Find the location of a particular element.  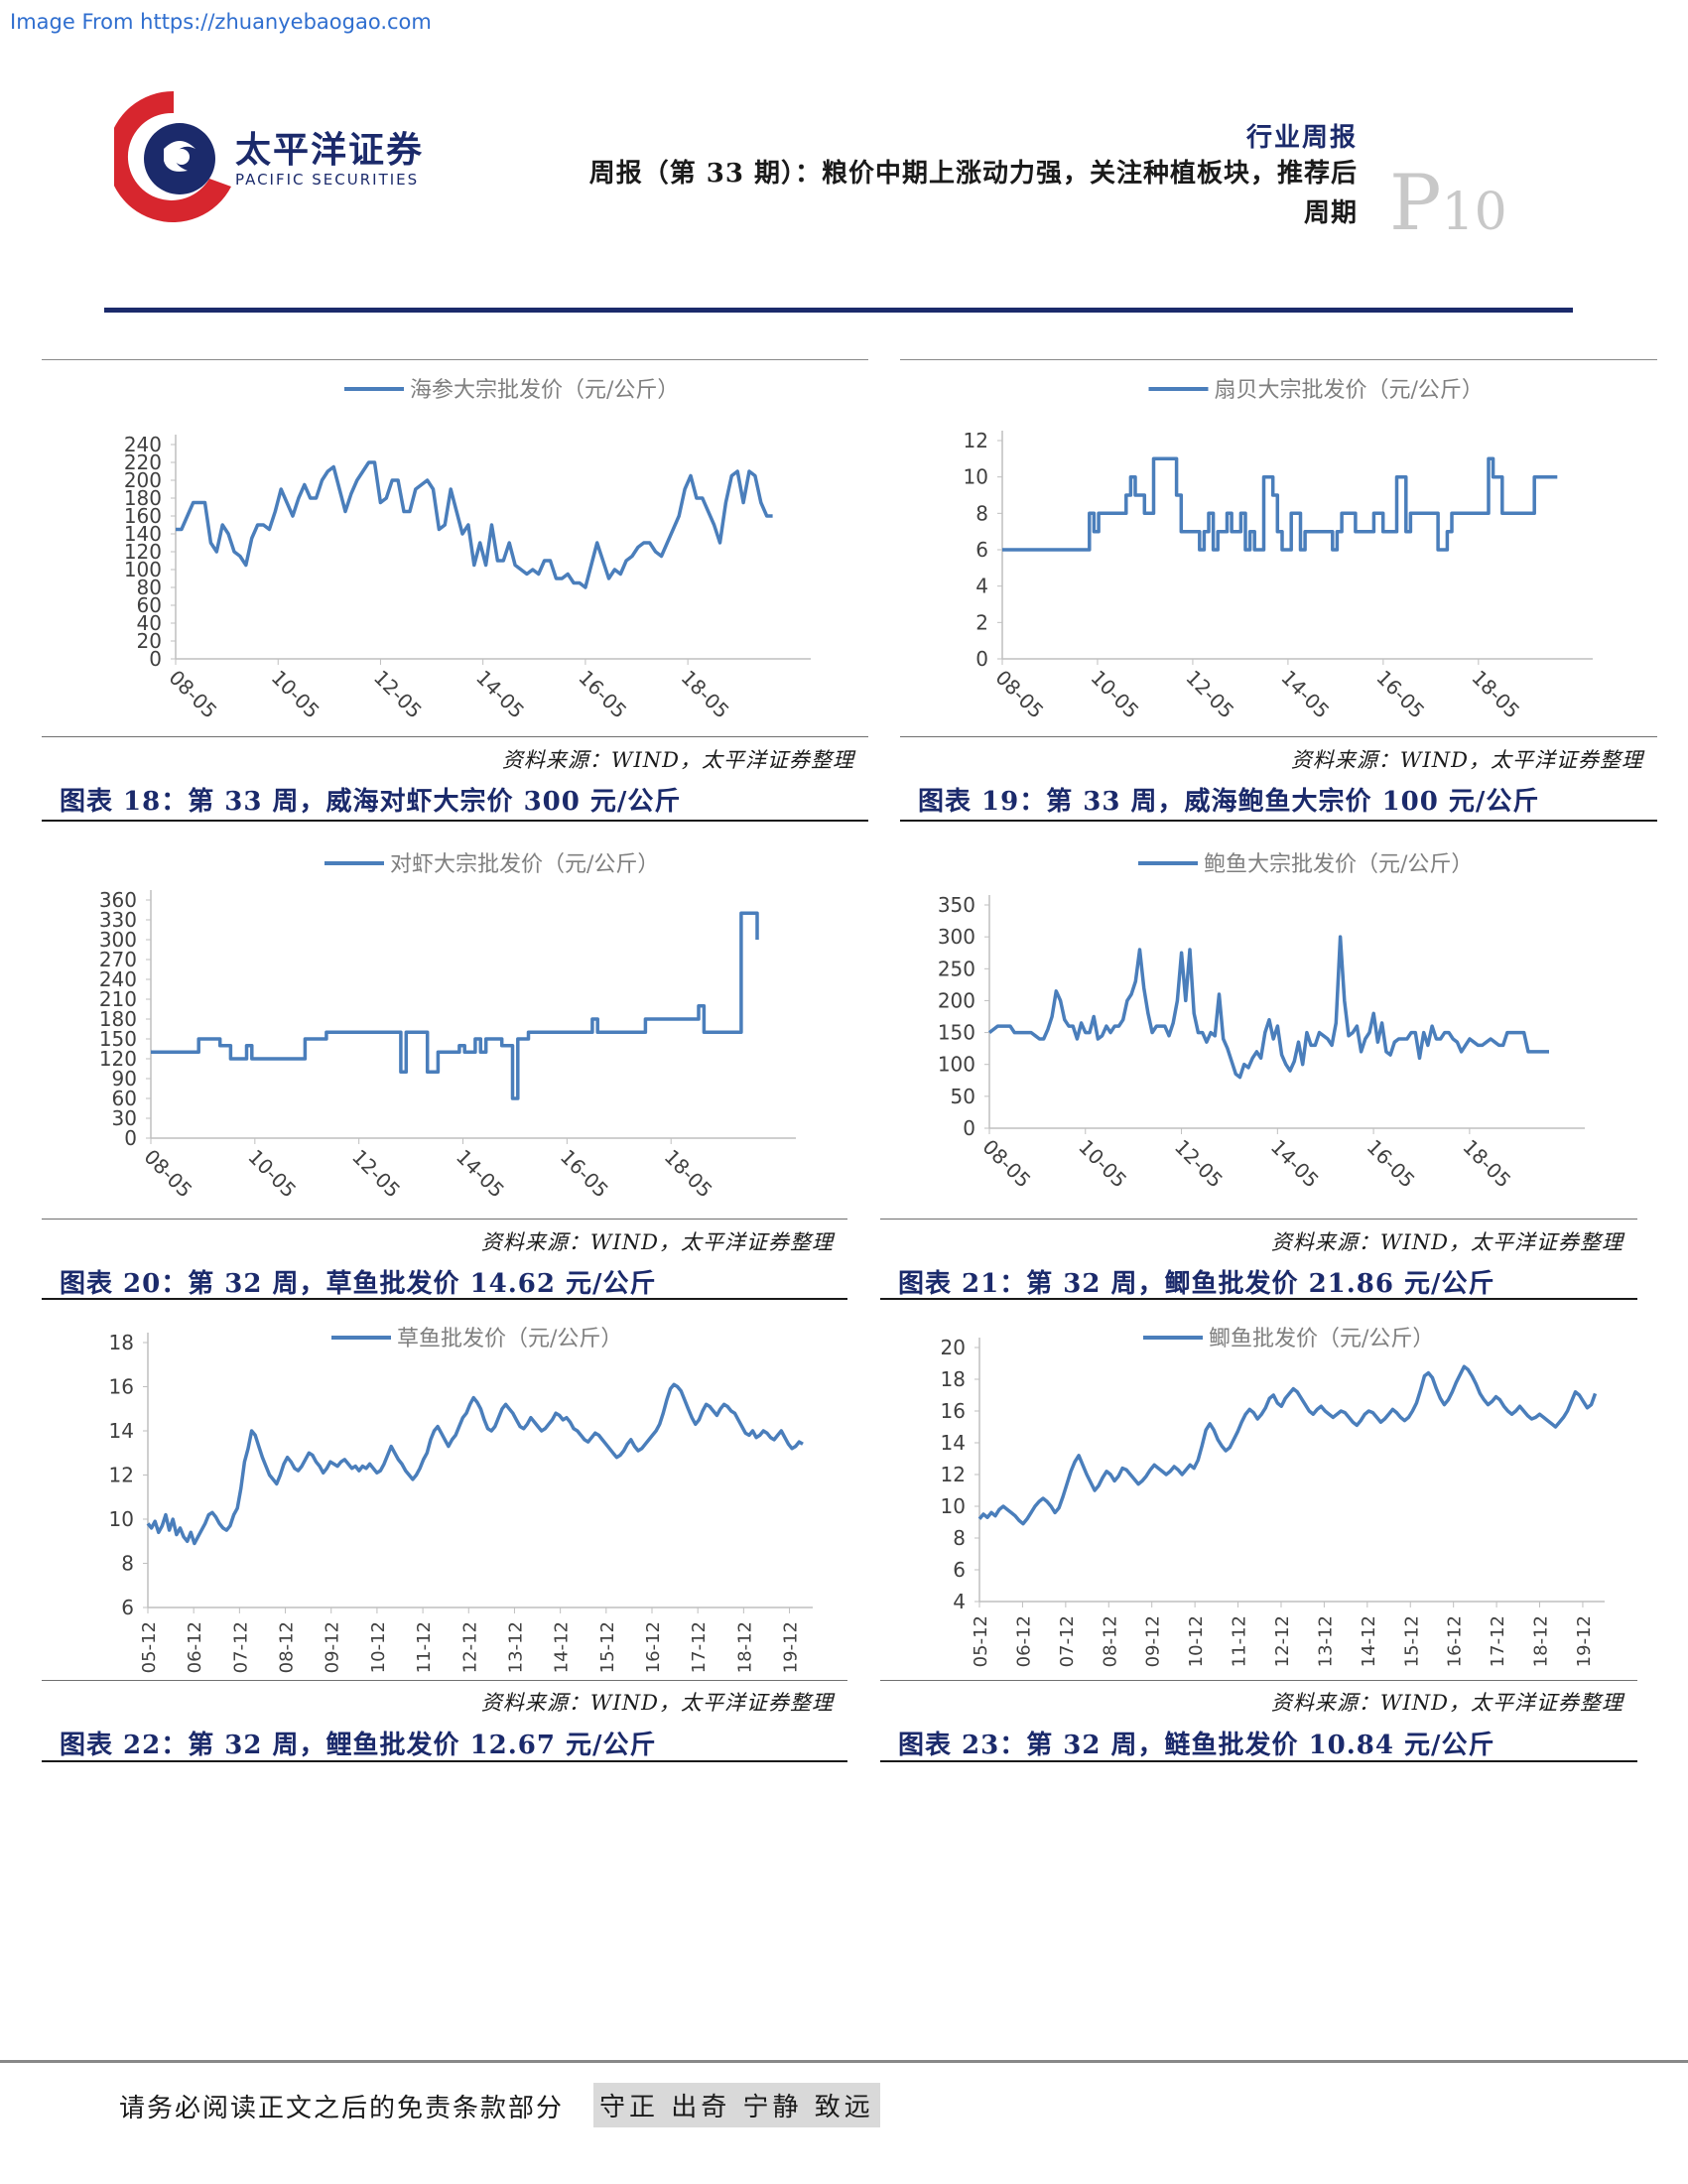

legend-label: 海参大宗批发价（元/公斤） is located at coordinates (544, 390).